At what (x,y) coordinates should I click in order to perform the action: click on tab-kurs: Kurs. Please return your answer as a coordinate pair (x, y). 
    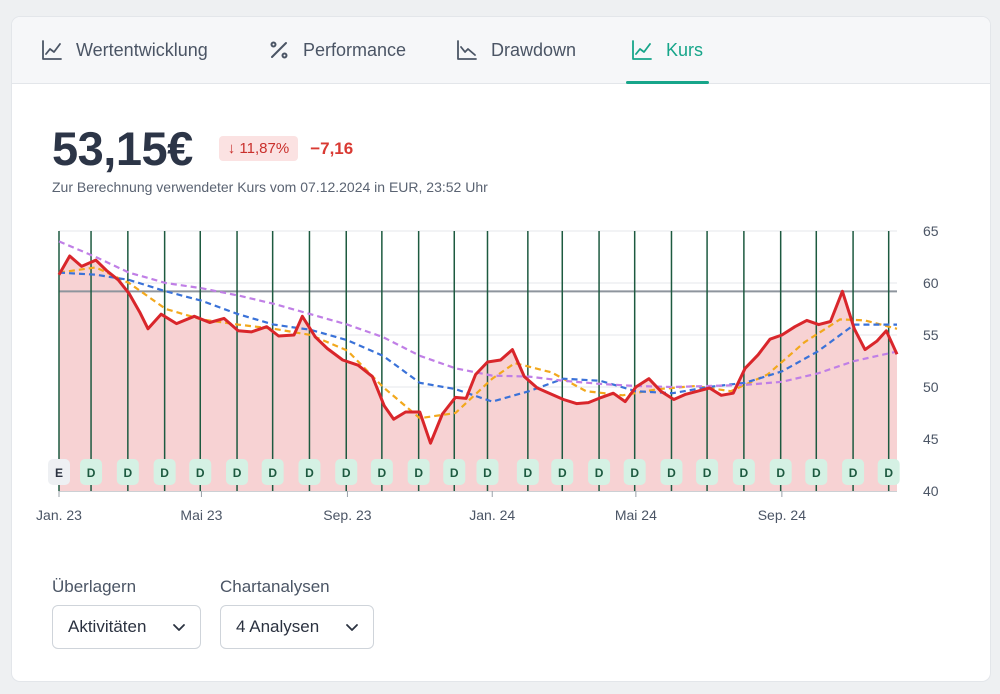
    Looking at the image, I should click on (667, 50).